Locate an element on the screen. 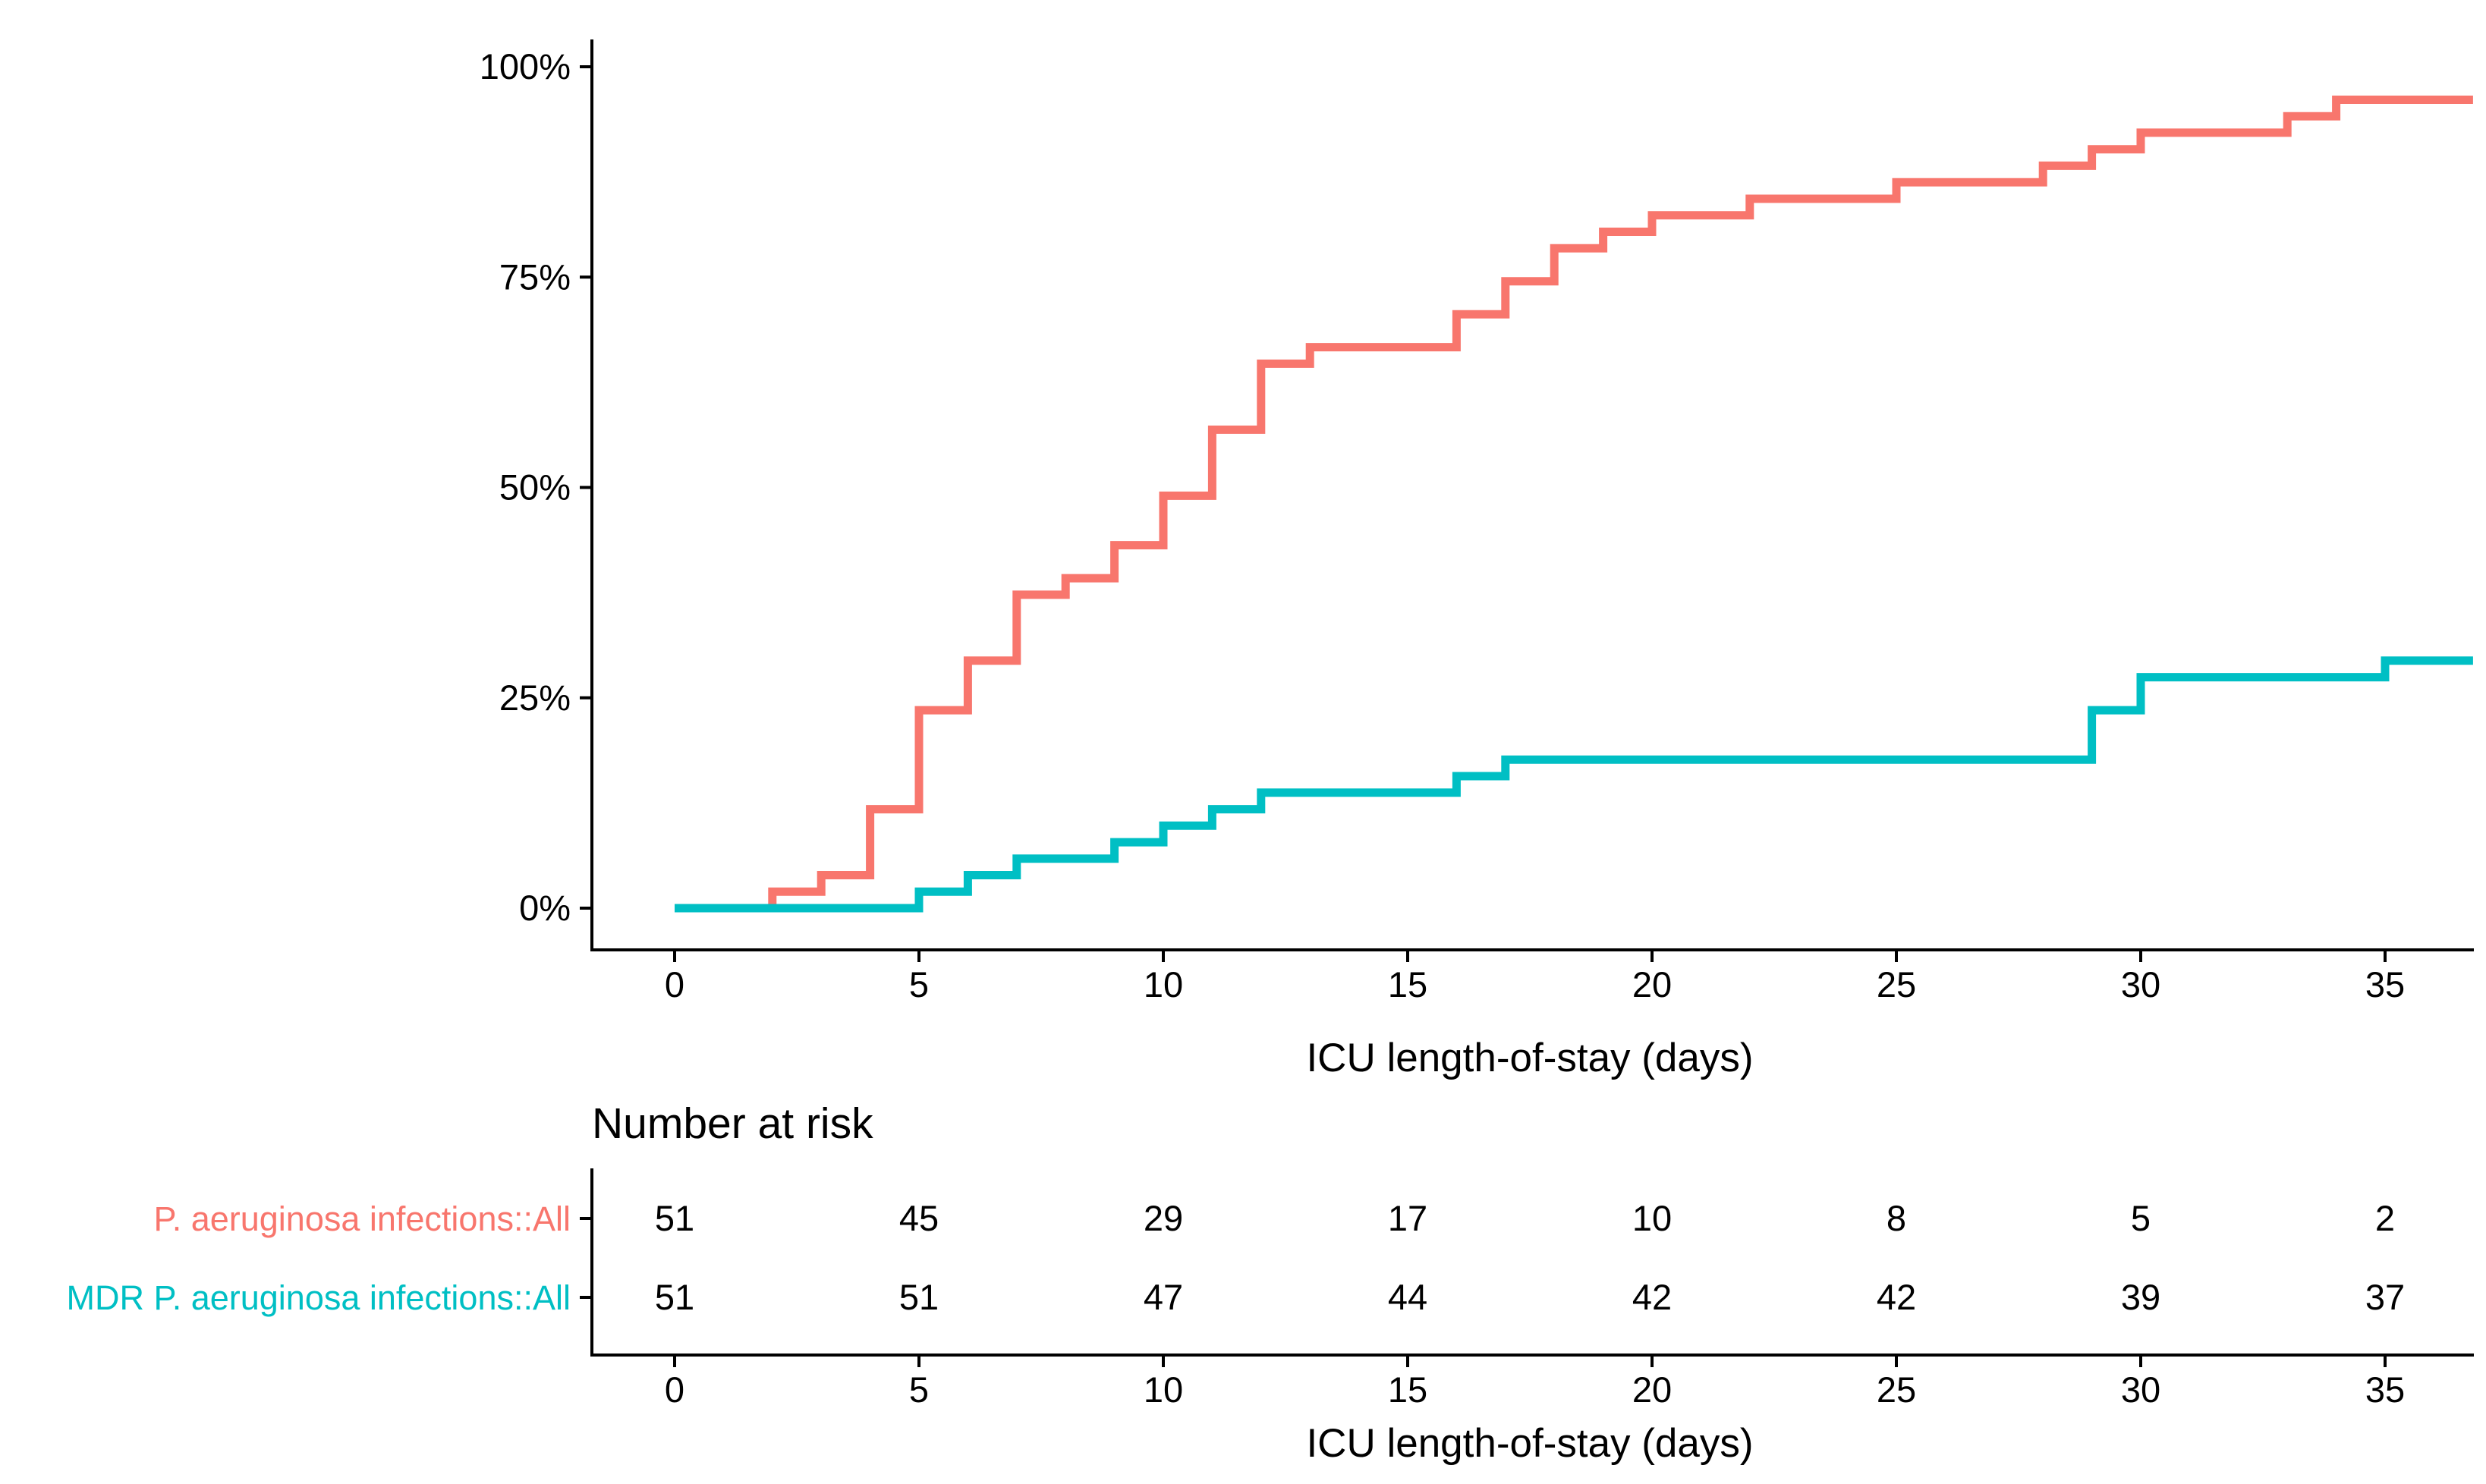  y-tick-label: 50% is located at coordinates (535, 487).